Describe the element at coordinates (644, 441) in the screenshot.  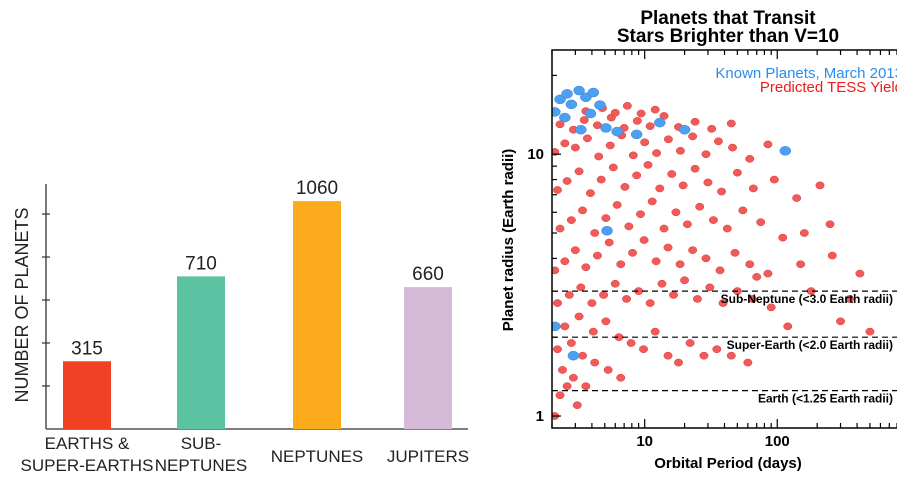
I see `scatter-x-tick-label: 10` at that location.